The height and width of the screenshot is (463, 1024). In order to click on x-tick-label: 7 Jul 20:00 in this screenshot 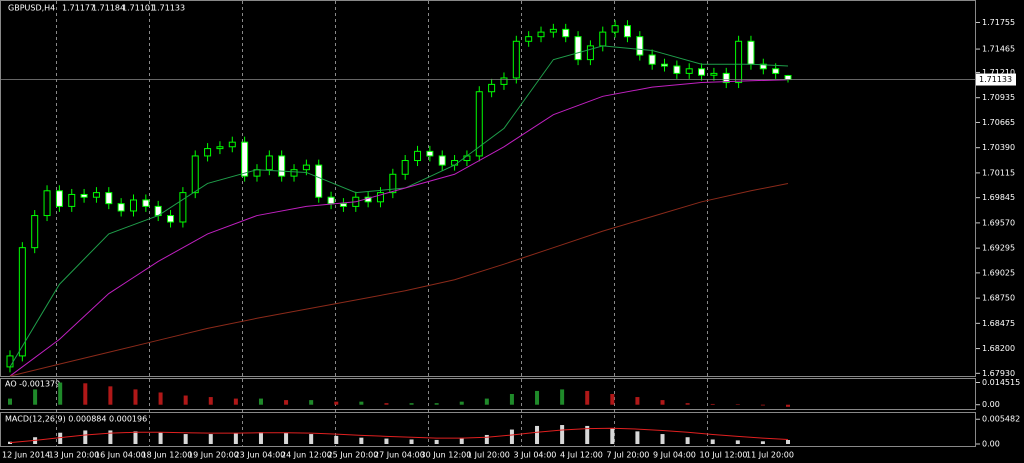, I will do `click(628, 455)`.